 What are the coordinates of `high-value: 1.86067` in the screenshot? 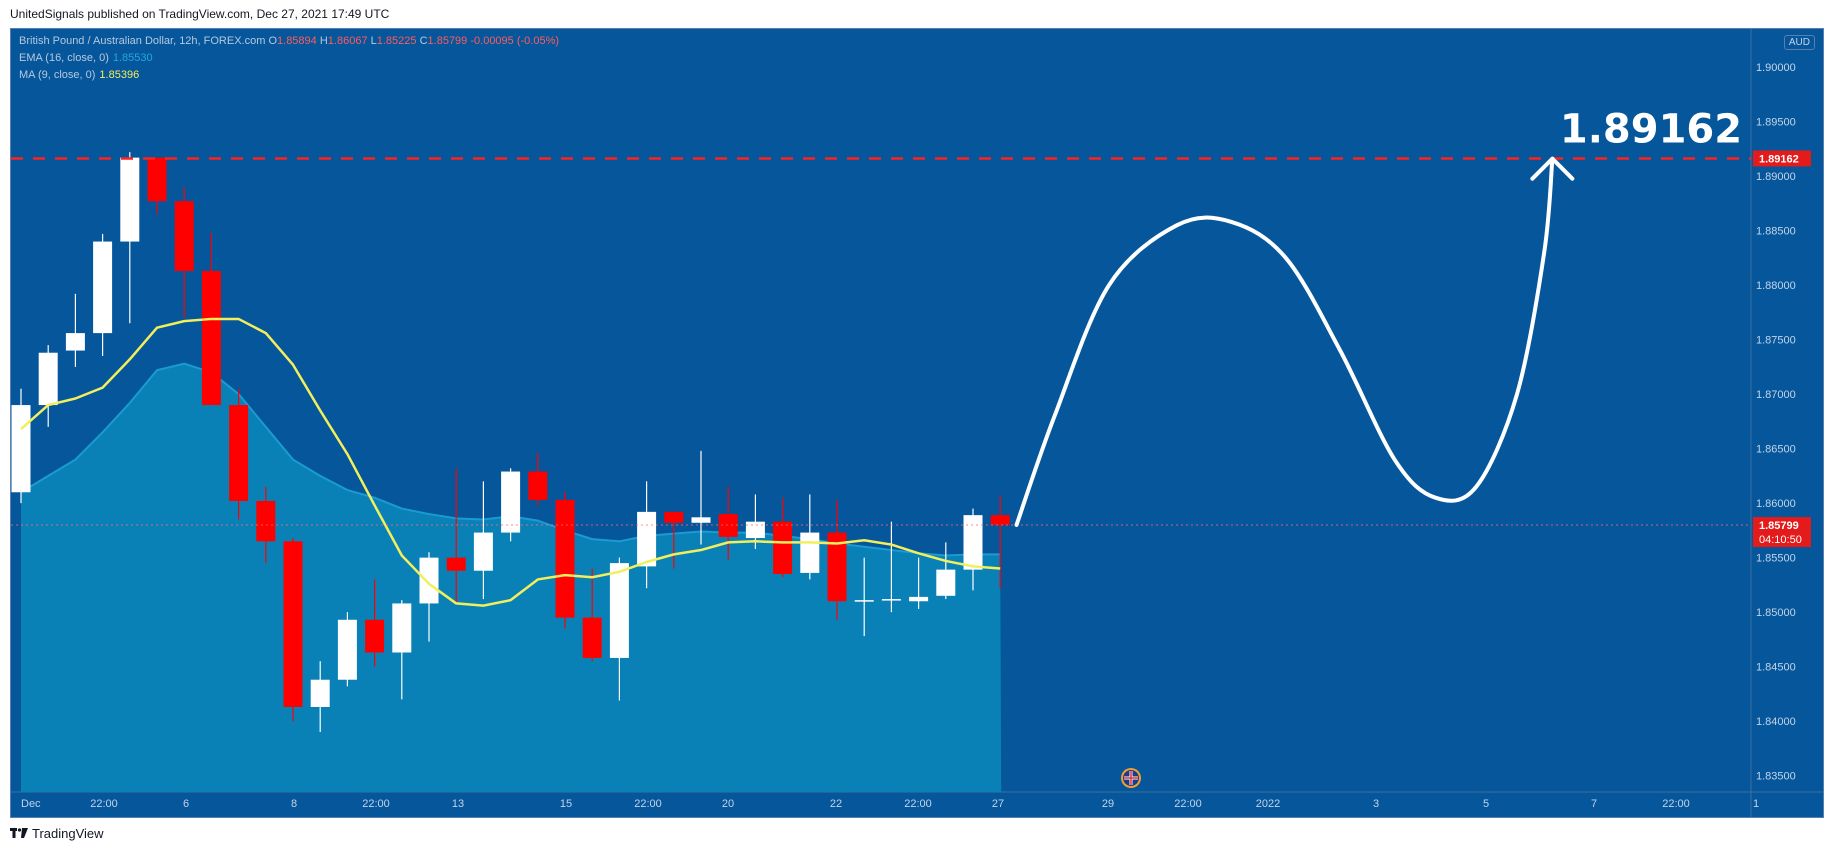 It's located at (347, 41).